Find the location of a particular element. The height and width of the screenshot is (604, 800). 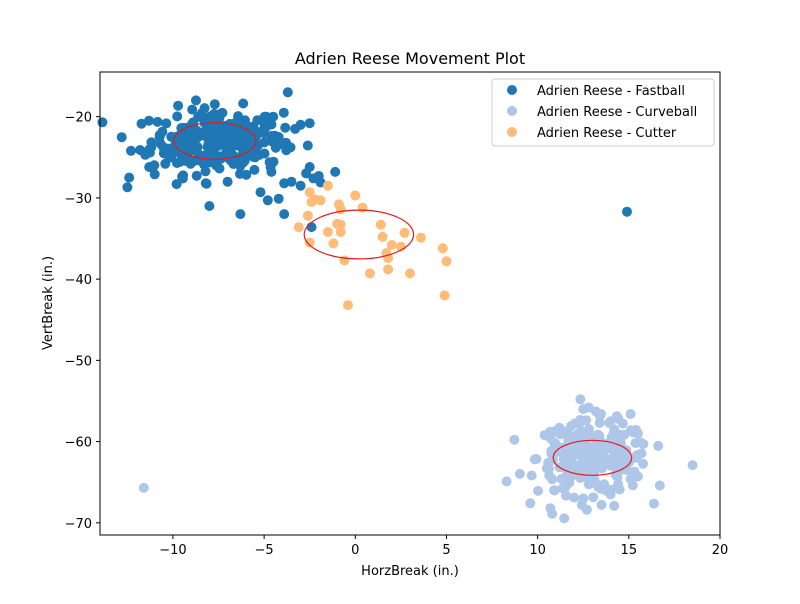

legend-marker-curveball is located at coordinates (512, 111).